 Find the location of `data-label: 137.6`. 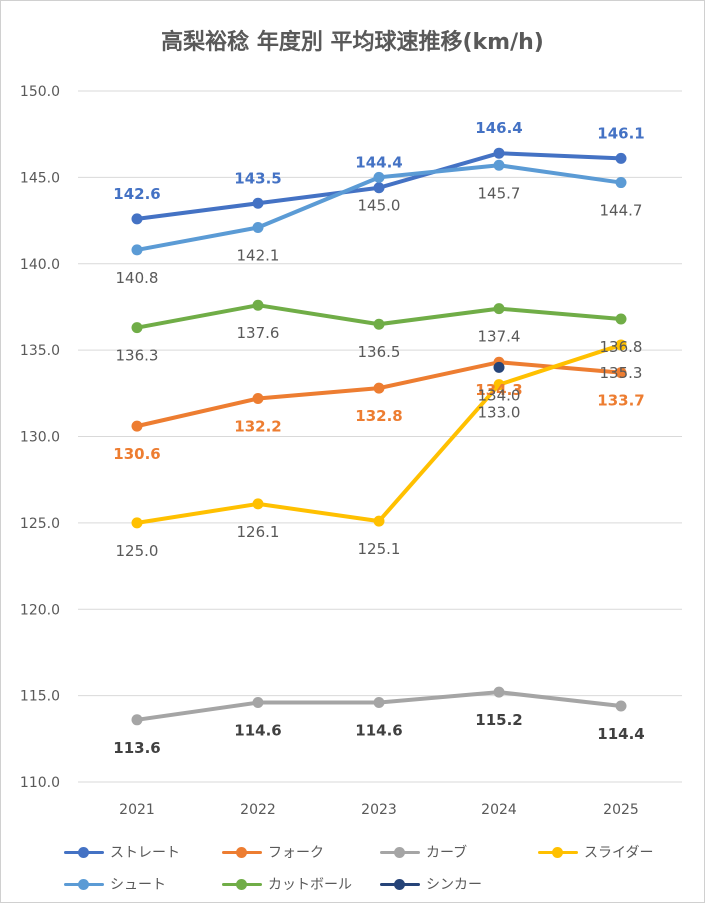

data-label: 137.6 is located at coordinates (258, 333).